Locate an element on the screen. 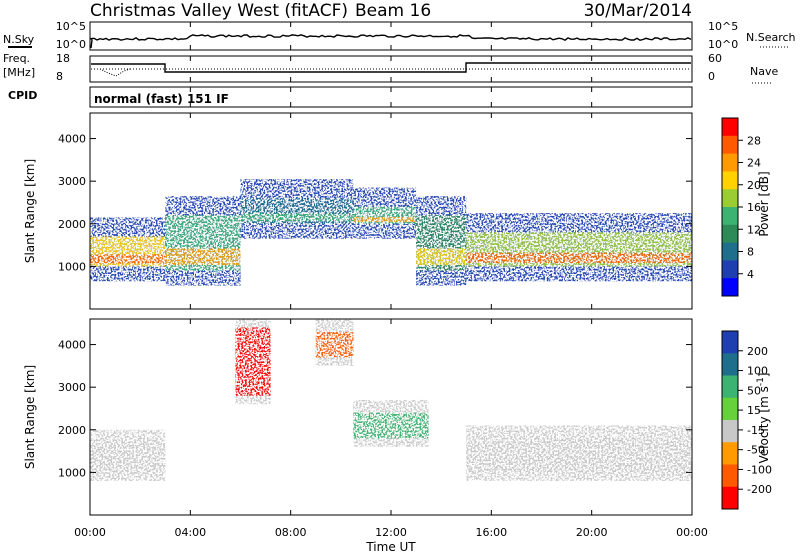 The image size is (800, 554). colorbar-tick-label: 4 is located at coordinates (750, 274).